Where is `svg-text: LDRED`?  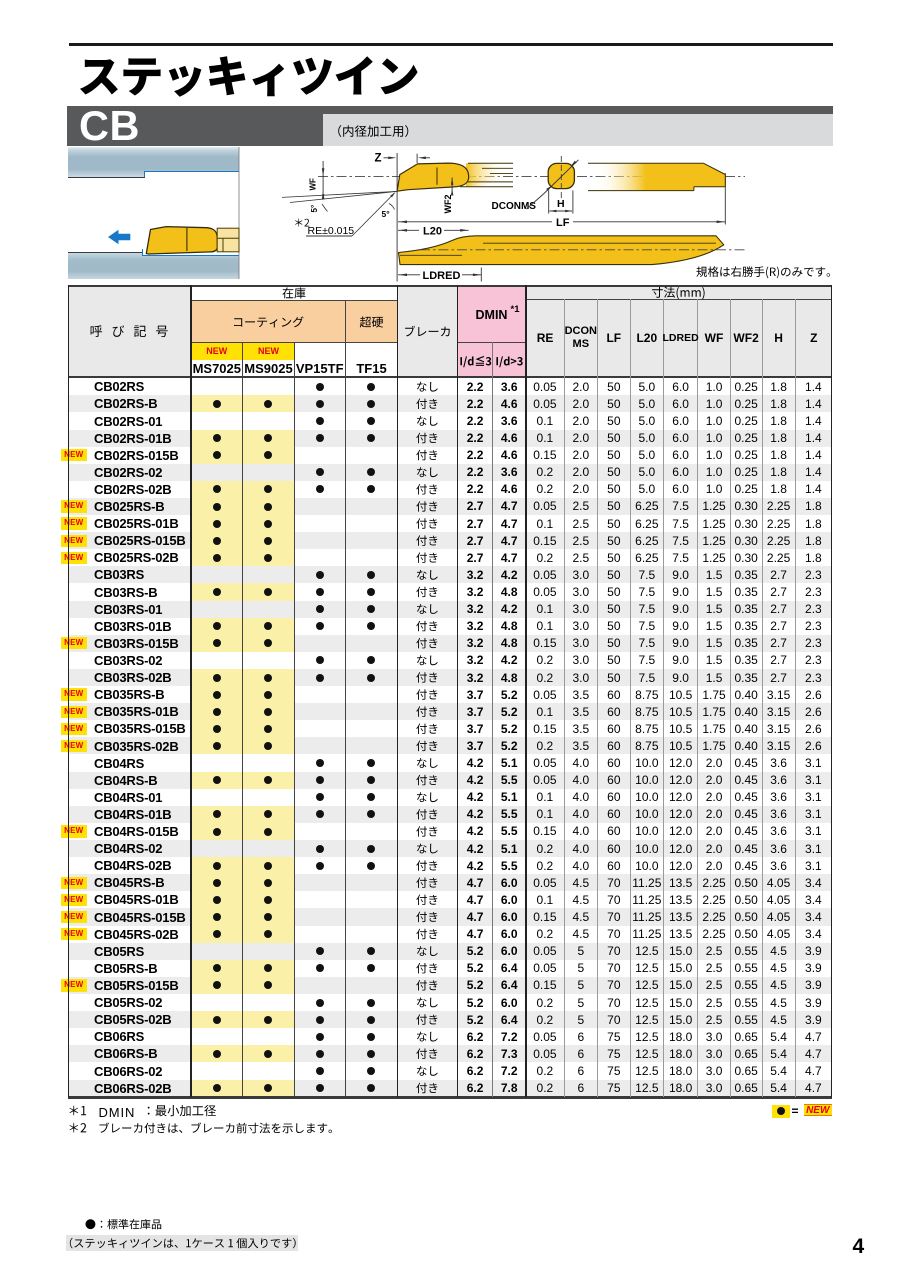
svg-text: LDRED is located at coordinates (442, 276).